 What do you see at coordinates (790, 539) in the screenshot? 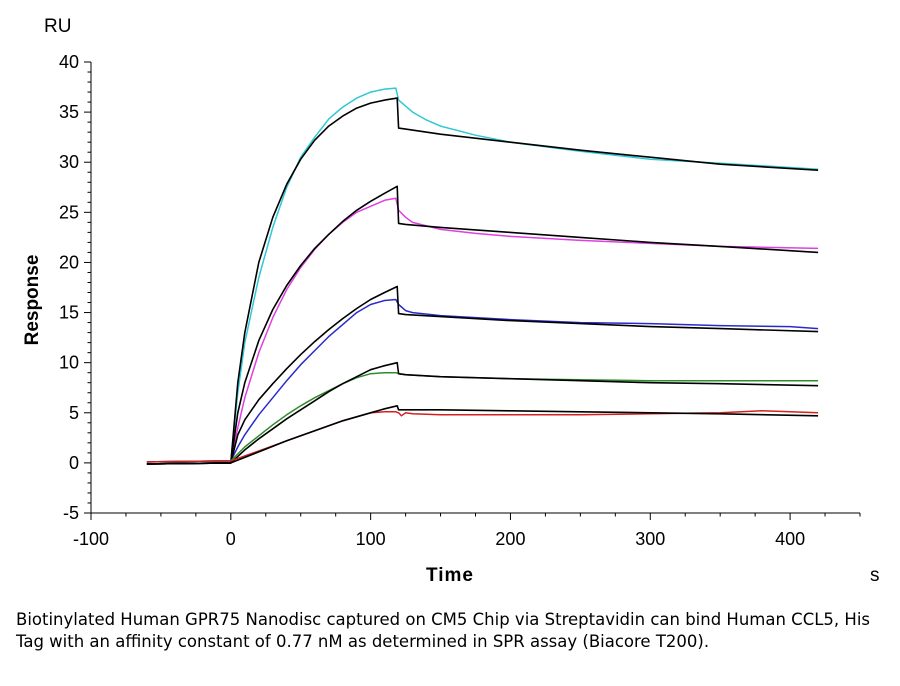
I see `x-tick-label: 400` at bounding box center [790, 539].